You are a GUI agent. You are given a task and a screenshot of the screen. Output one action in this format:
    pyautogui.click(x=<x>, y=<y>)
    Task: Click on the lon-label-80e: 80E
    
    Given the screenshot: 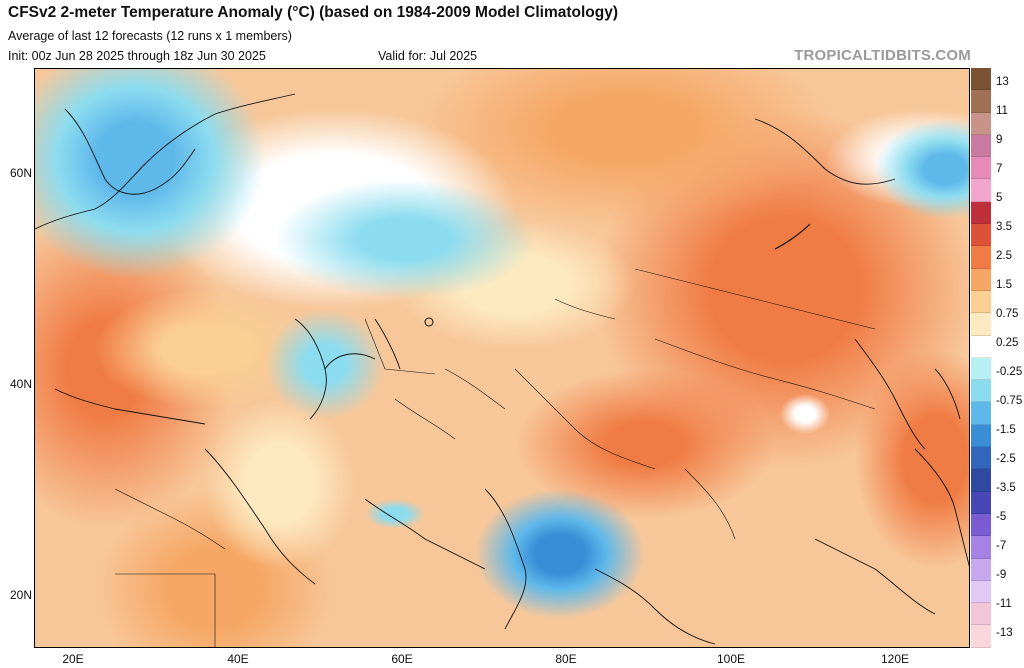 What is the action you would take?
    pyautogui.click(x=566, y=659)
    